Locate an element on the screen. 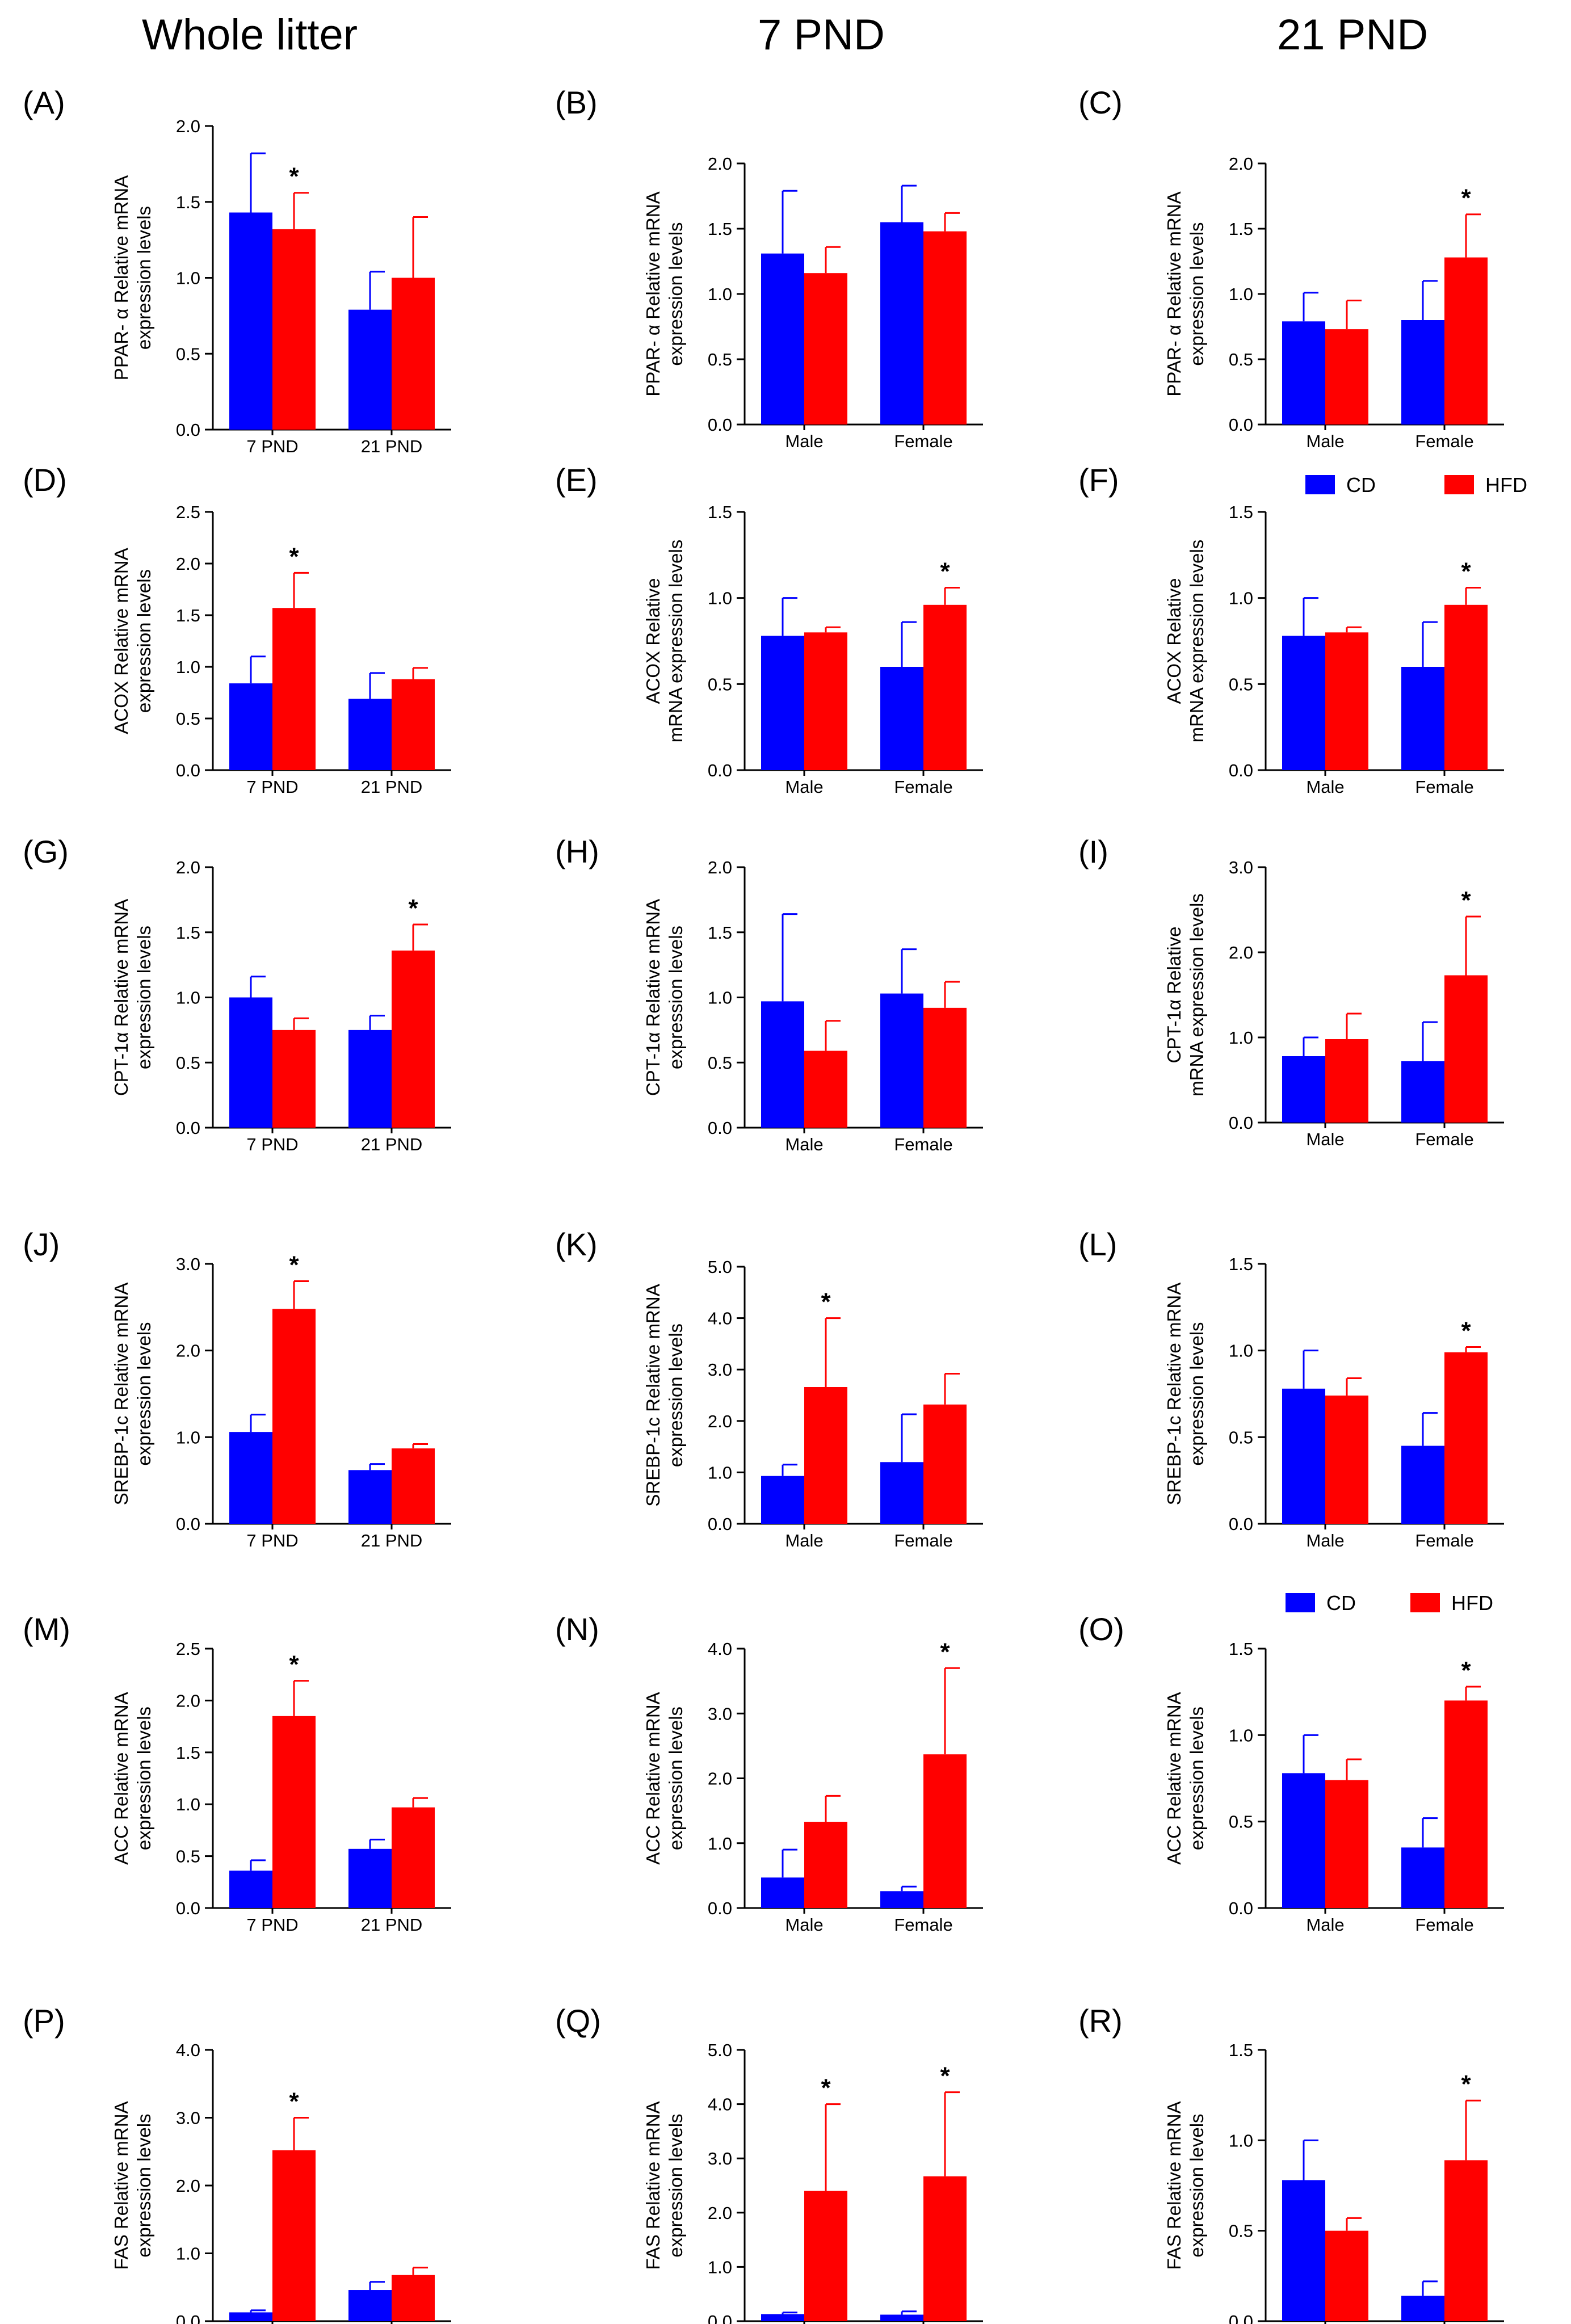 The width and height of the screenshot is (1571, 2324). panel-label-l: (L) is located at coordinates (1097, 1244).